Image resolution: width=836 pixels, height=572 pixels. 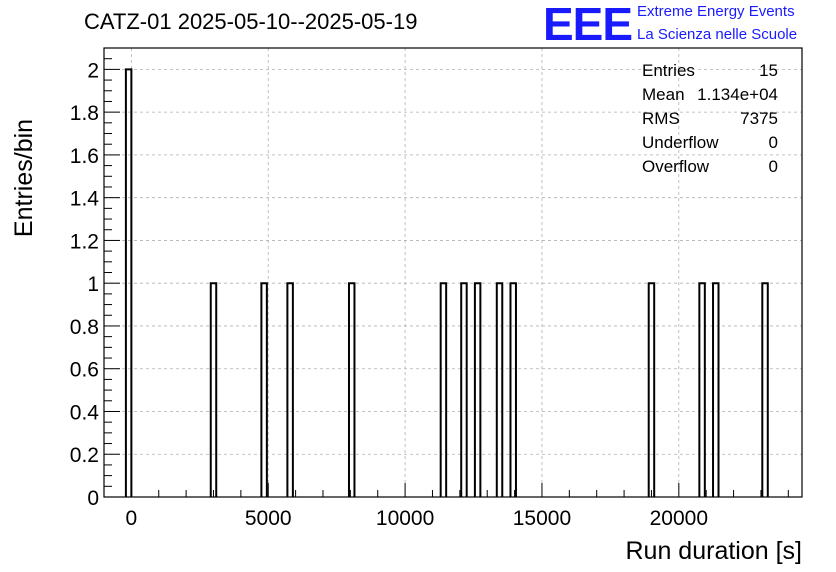 What do you see at coordinates (542, 518) in the screenshot?
I see `x-tick-label: 15000` at bounding box center [542, 518].